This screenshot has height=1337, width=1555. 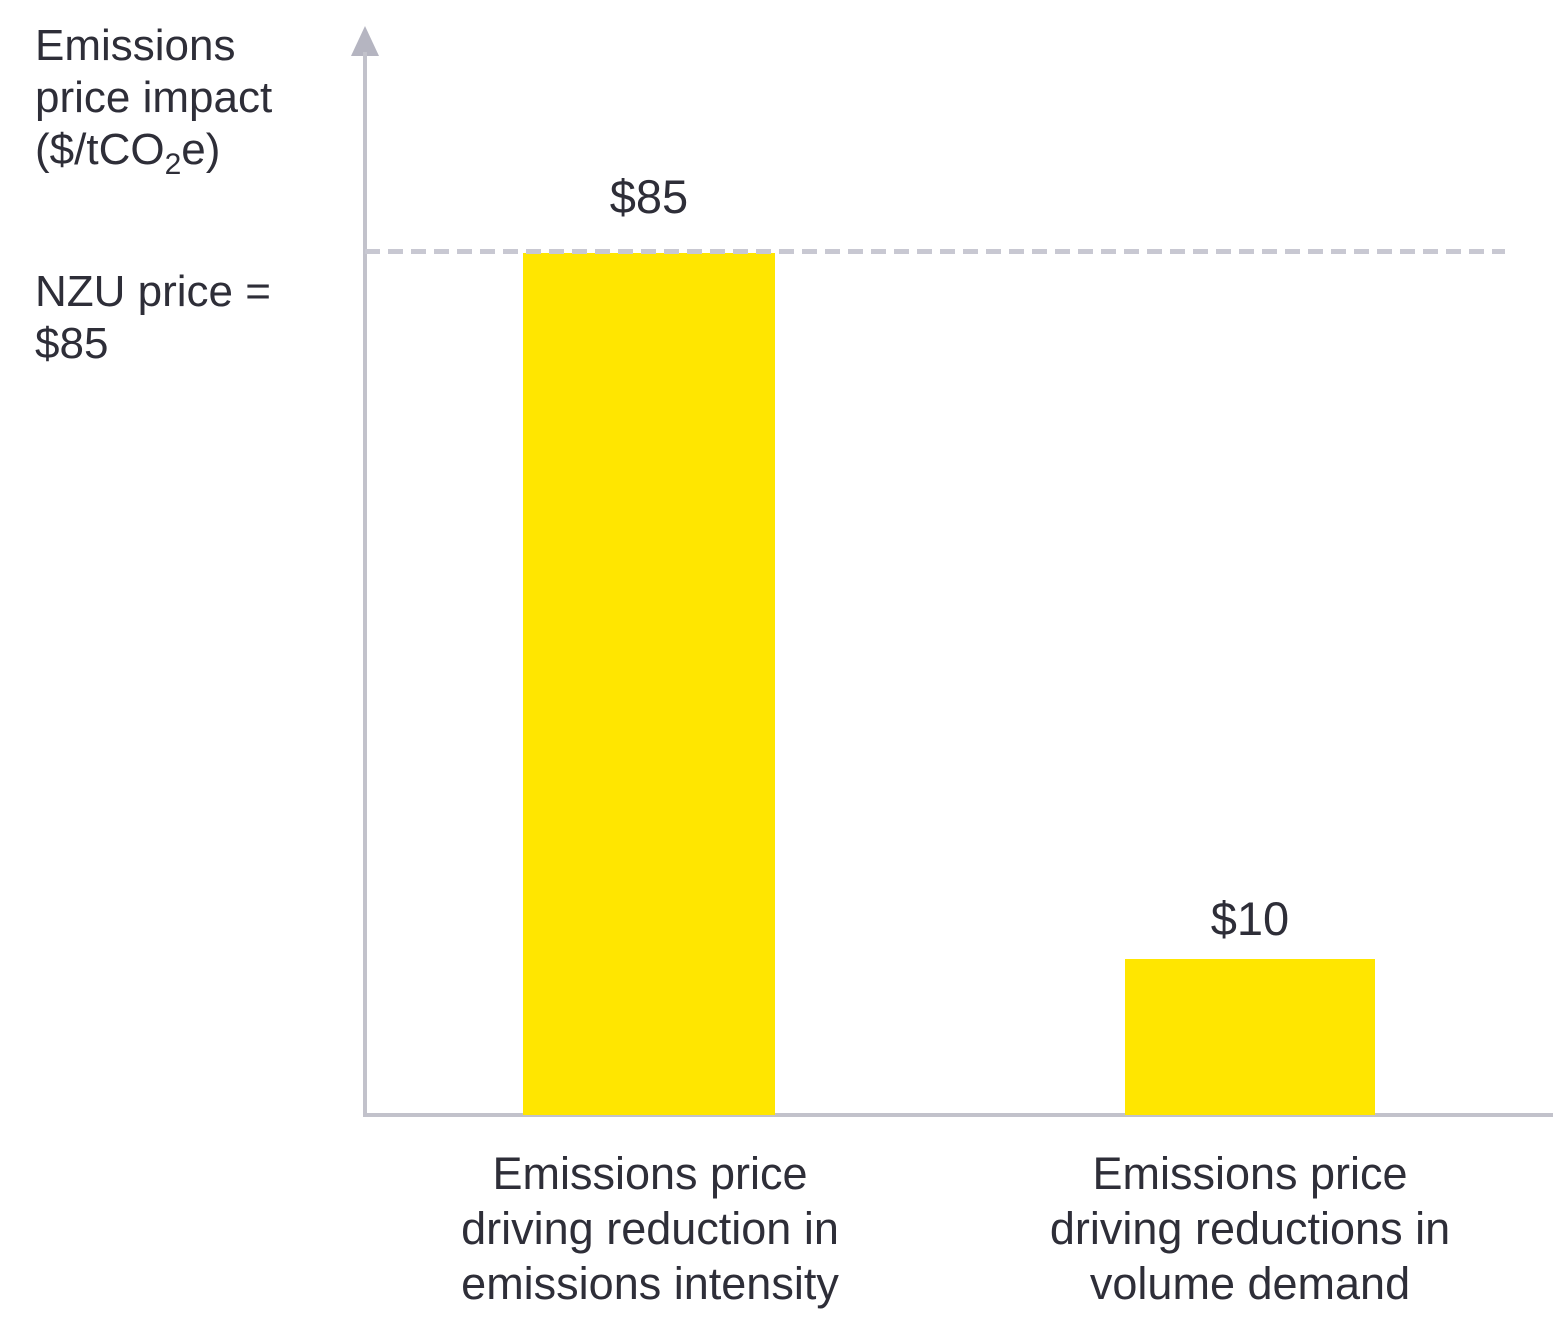 I want to click on nzu-price-reference-line, so click(x=935, y=251).